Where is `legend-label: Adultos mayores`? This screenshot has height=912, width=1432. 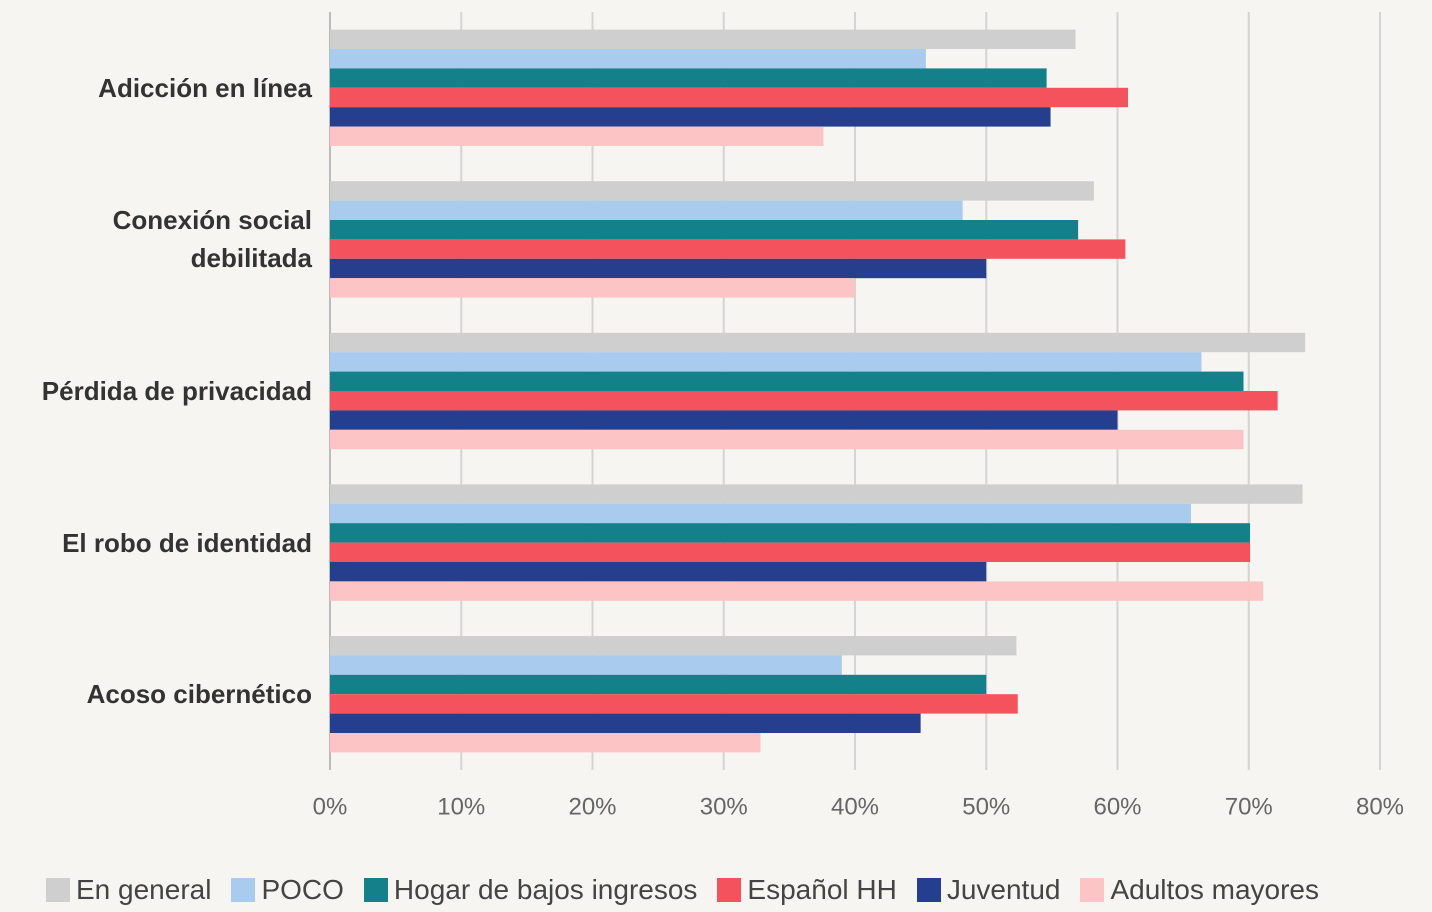 legend-label: Adultos mayores is located at coordinates (1215, 889).